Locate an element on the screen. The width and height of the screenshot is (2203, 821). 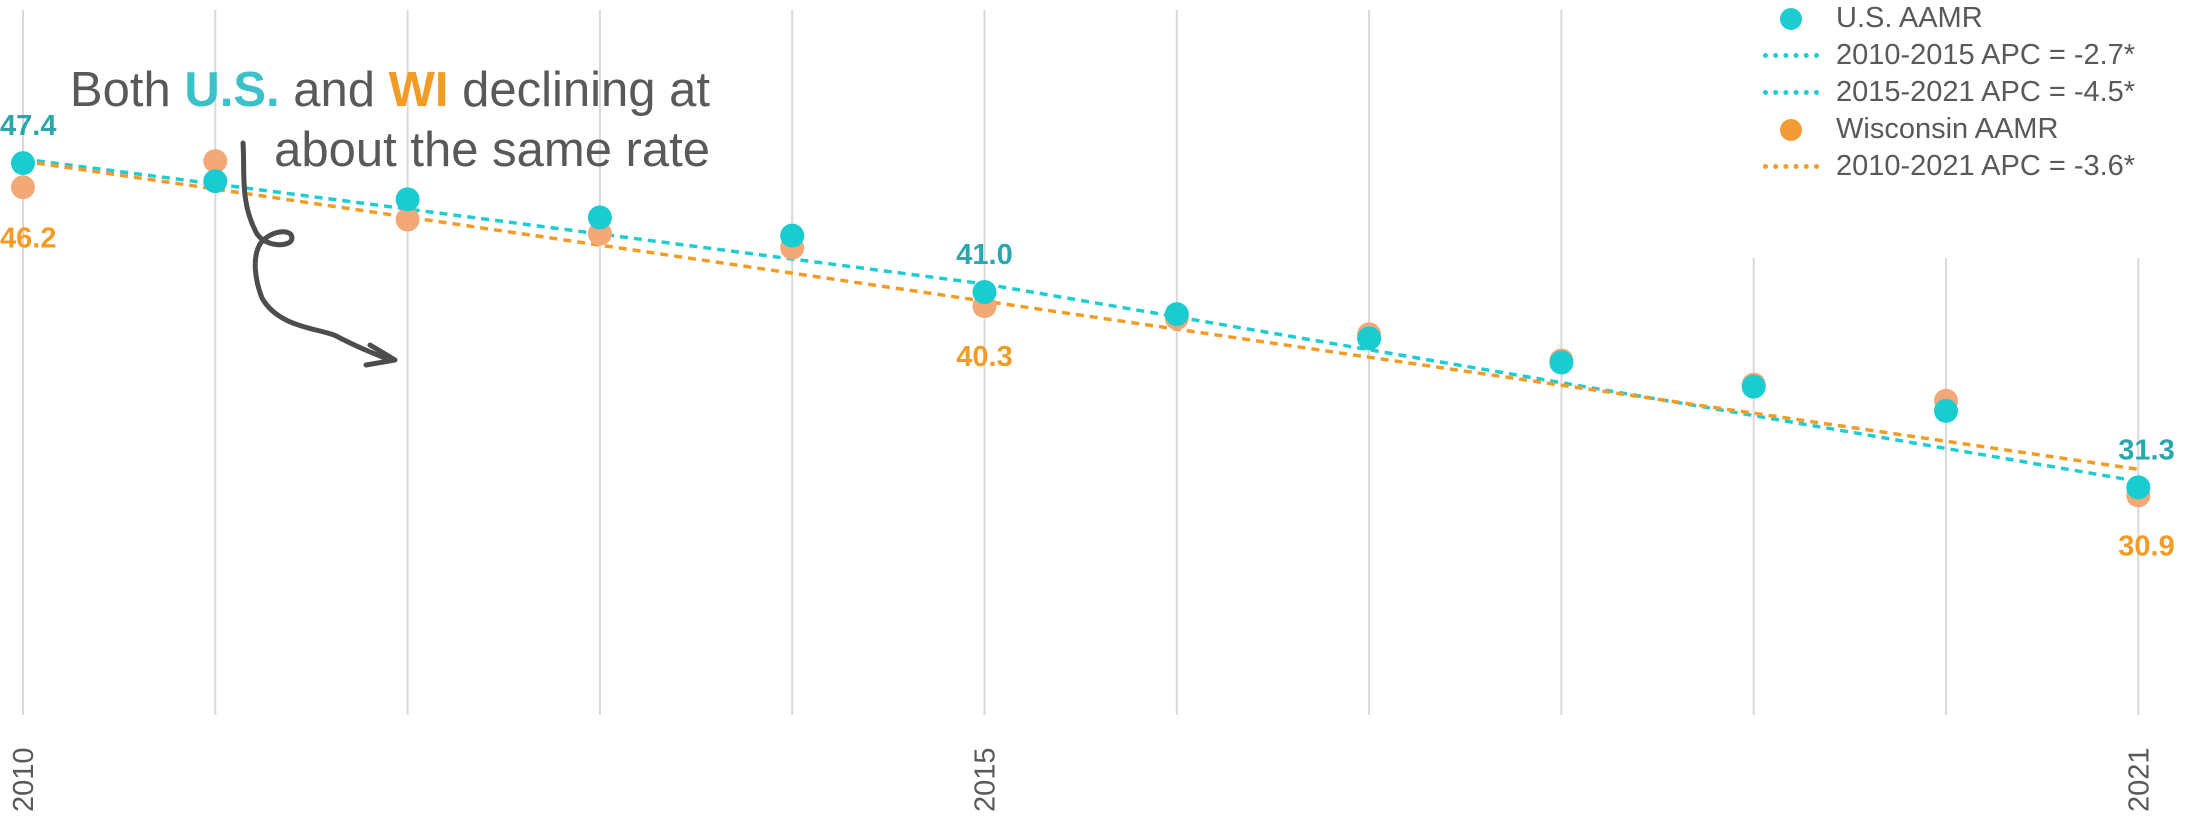
annotation-line-2: about the same rate is located at coordinates (492, 150).